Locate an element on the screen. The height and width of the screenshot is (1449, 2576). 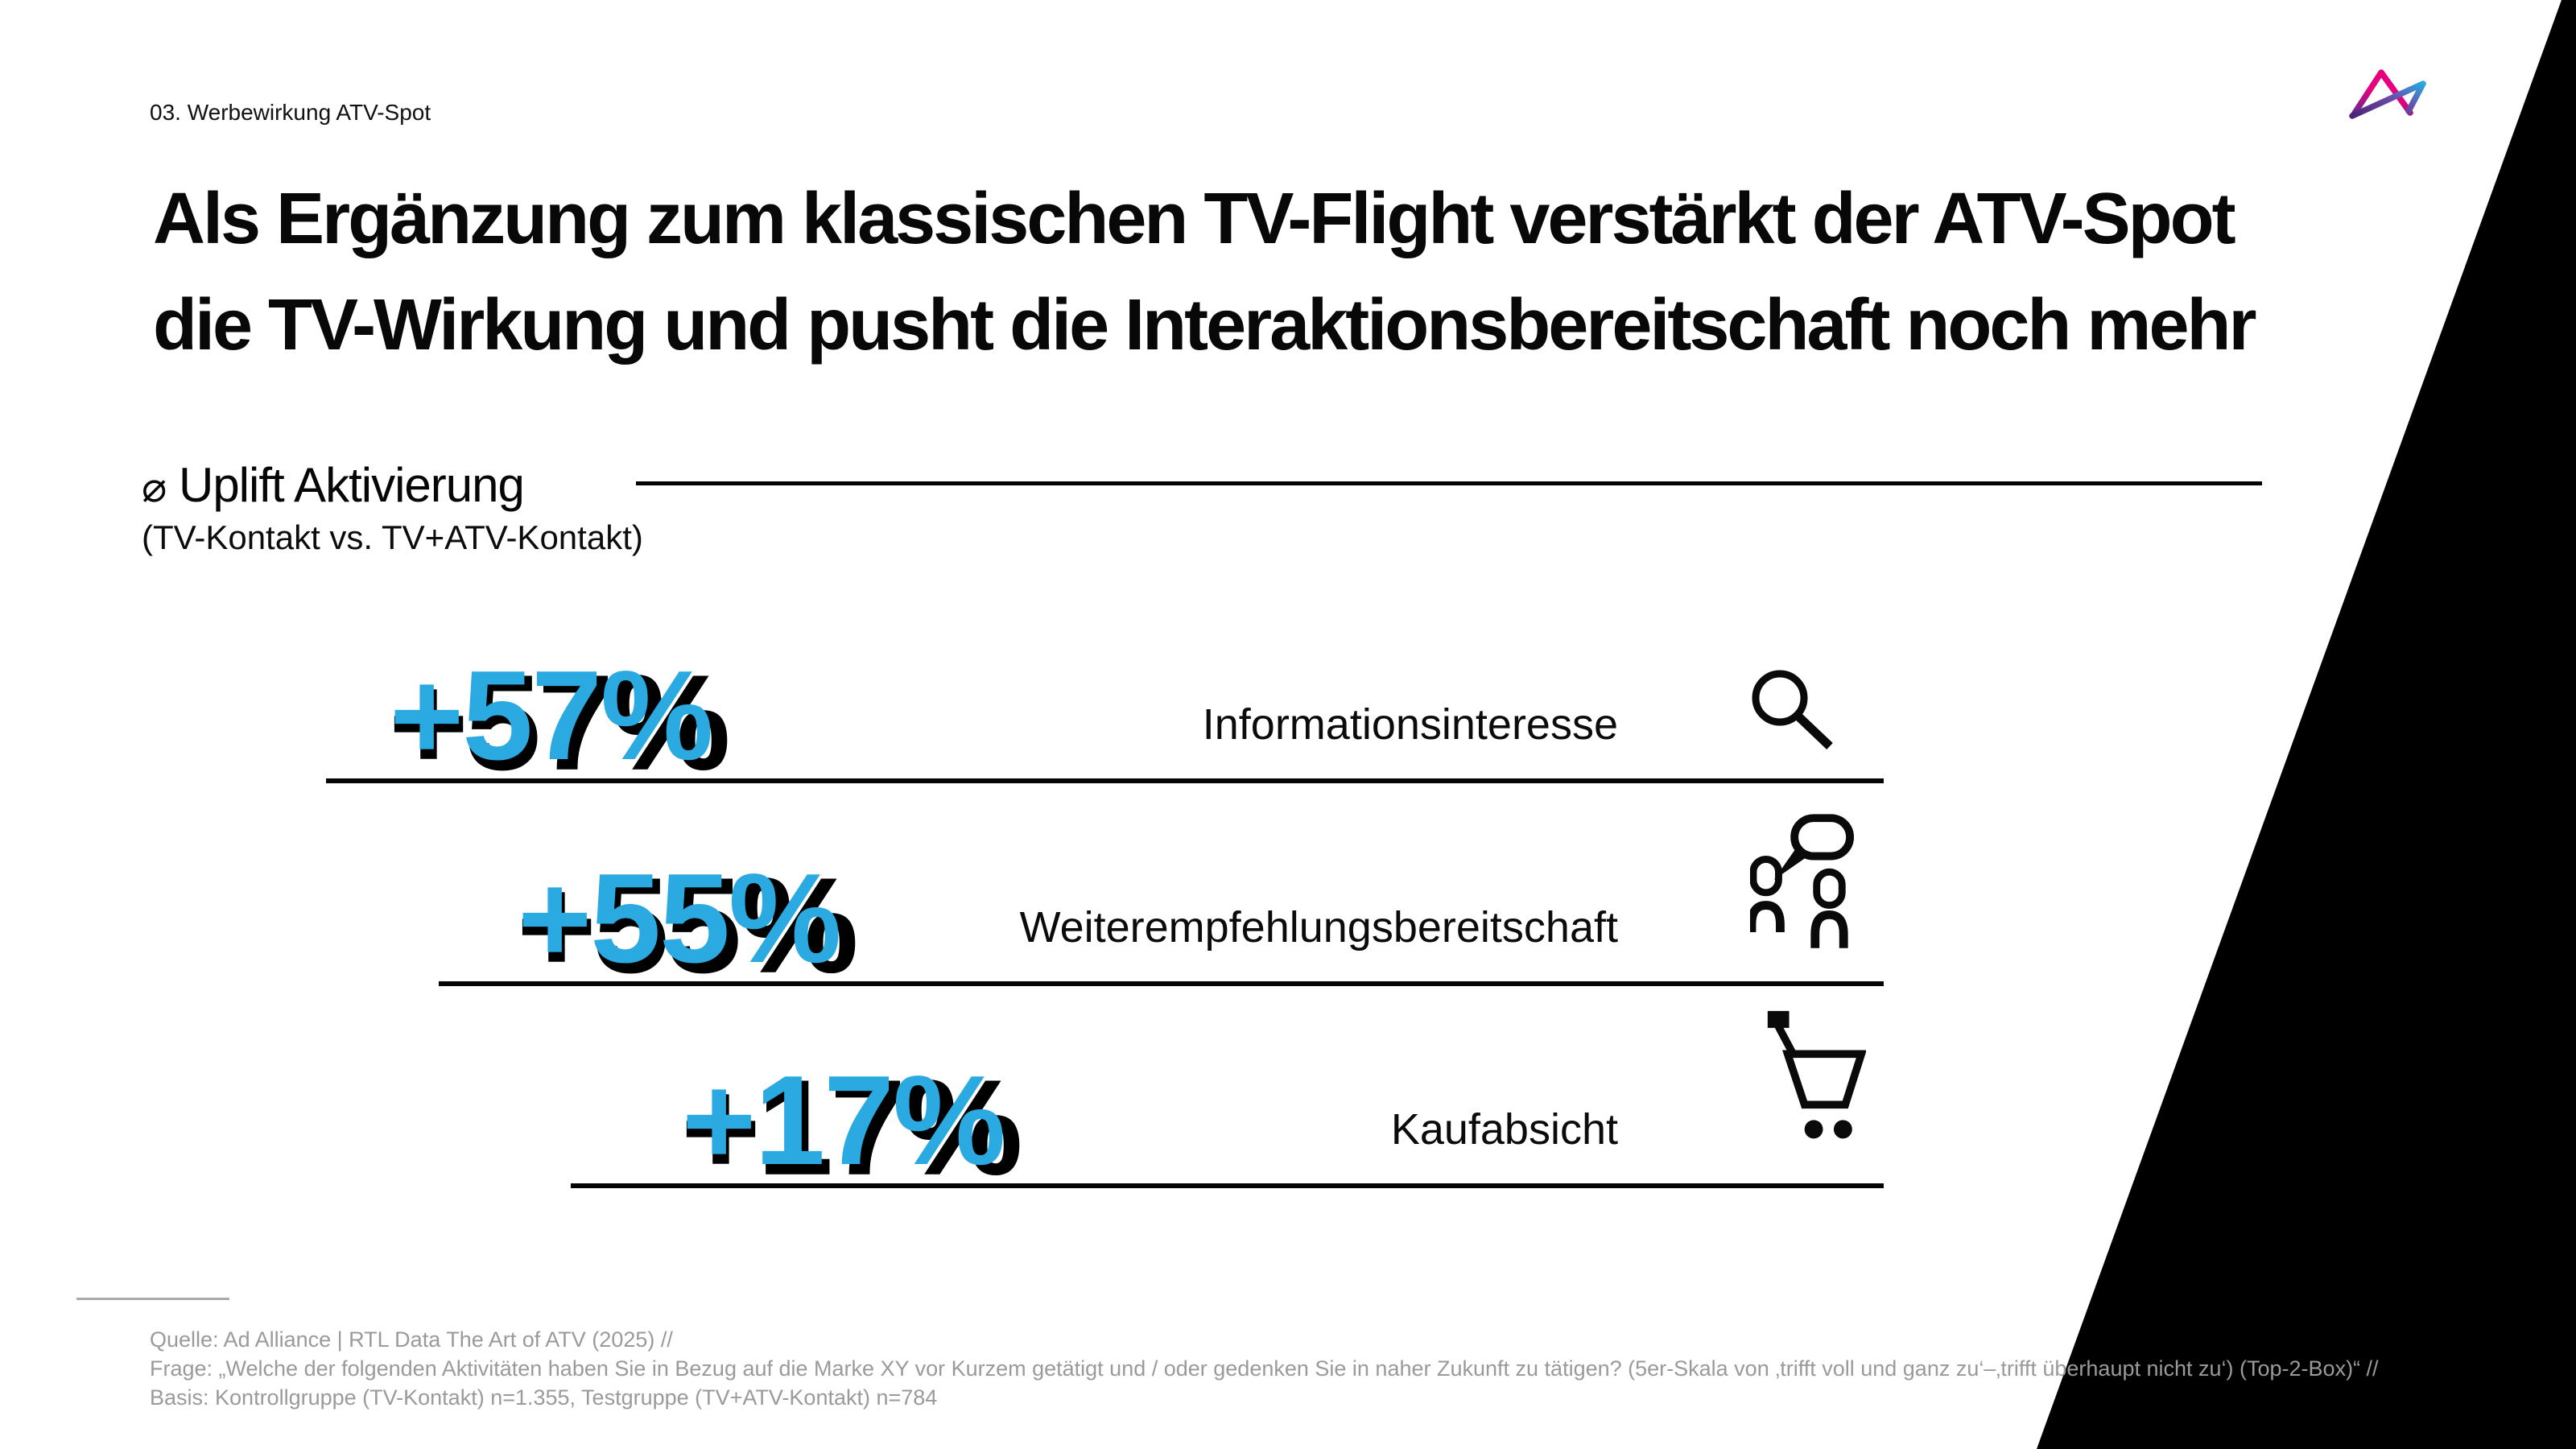
stat-value-3: +17% +17% is located at coordinates (852, 1126).